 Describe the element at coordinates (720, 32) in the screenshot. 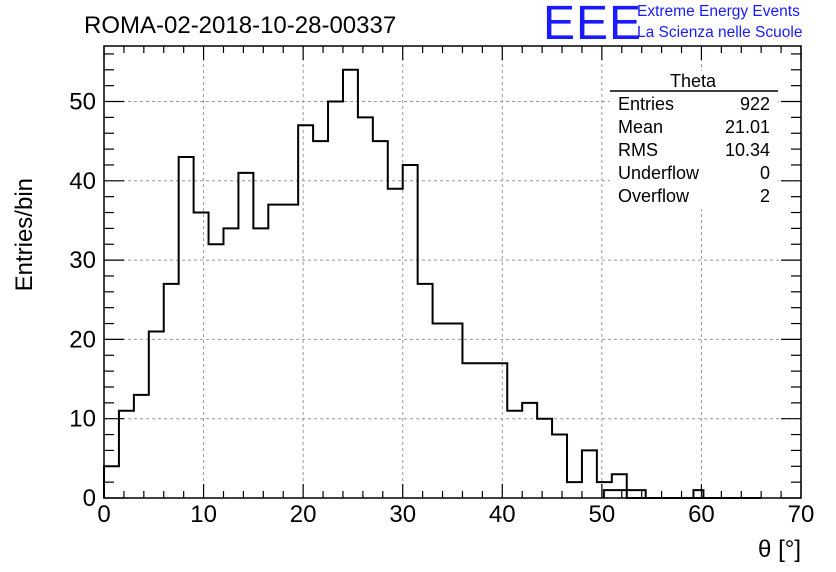

I see `logo-line-2: La Scienza nelle Scuole` at that location.